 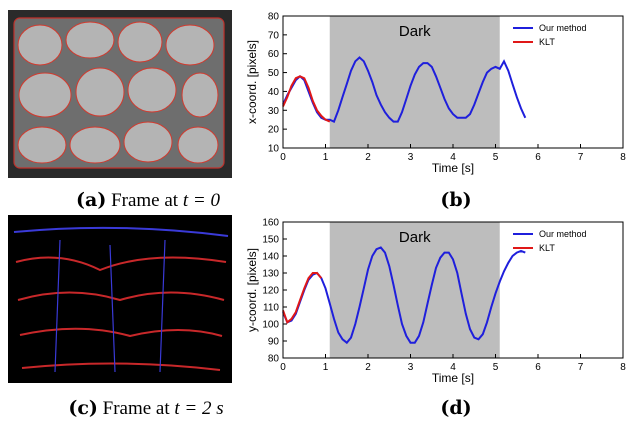 What do you see at coordinates (270, 223) in the screenshot?
I see `y-tick-label: 160` at bounding box center [270, 223].